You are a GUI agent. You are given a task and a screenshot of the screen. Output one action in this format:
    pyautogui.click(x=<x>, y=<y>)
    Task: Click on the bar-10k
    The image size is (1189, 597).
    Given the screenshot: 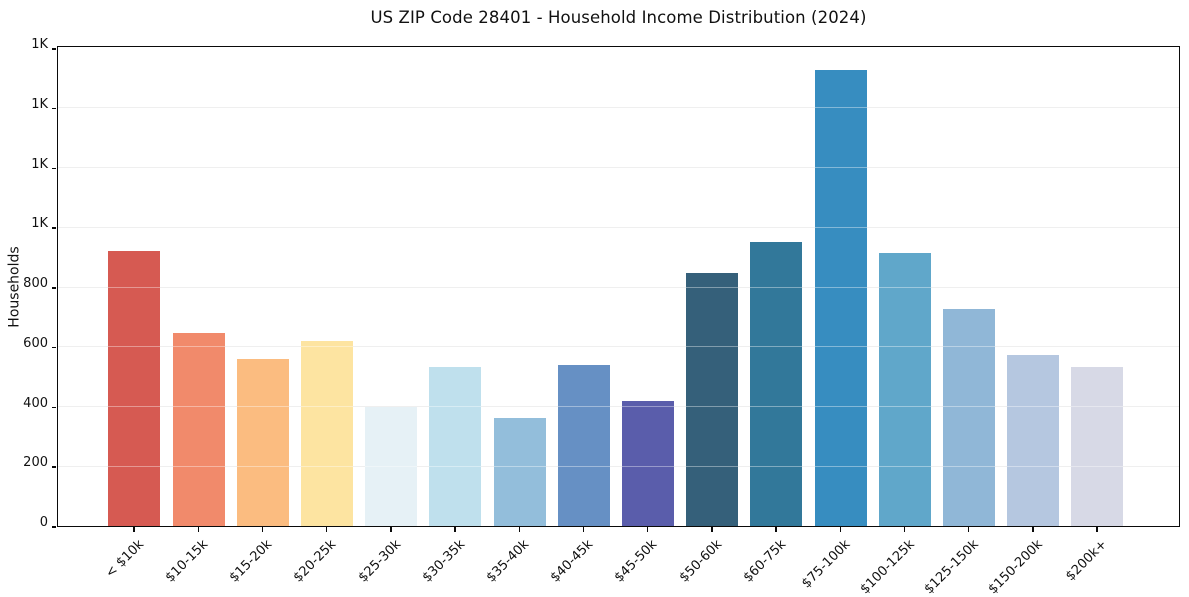 What is the action you would take?
    pyautogui.click(x=134, y=388)
    